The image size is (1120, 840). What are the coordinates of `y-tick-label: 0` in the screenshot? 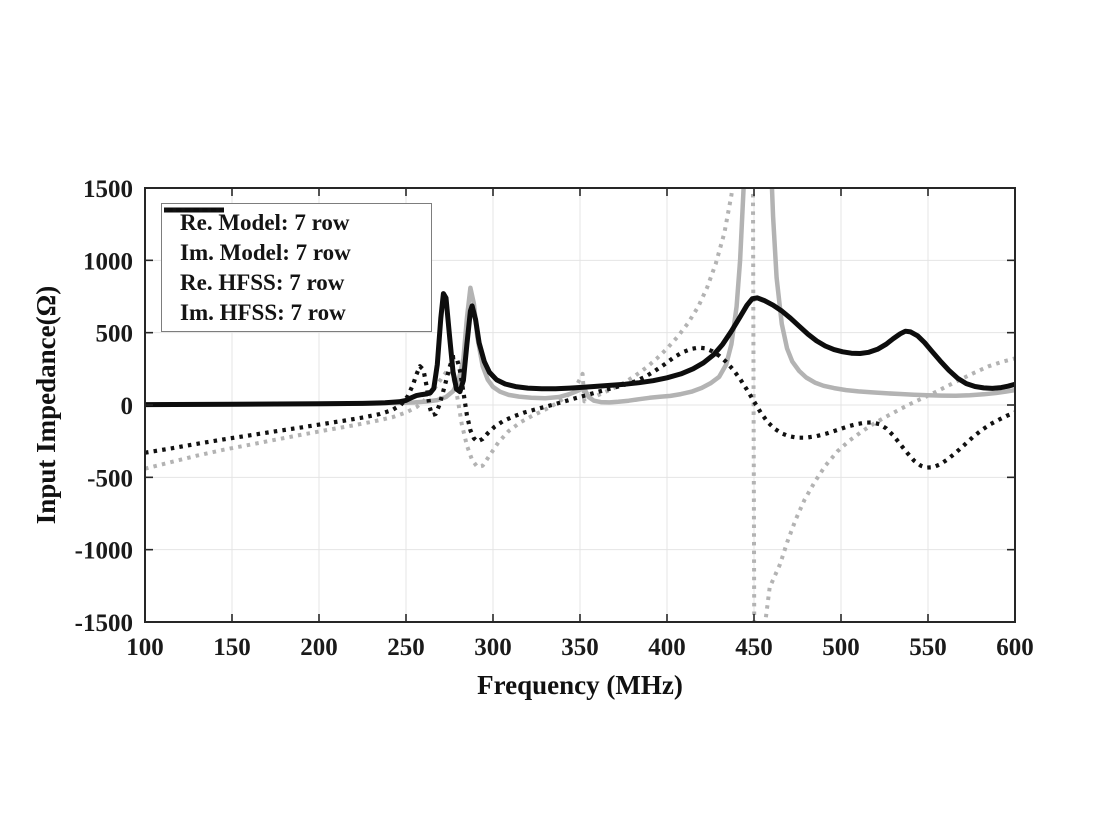 It's located at (127, 406).